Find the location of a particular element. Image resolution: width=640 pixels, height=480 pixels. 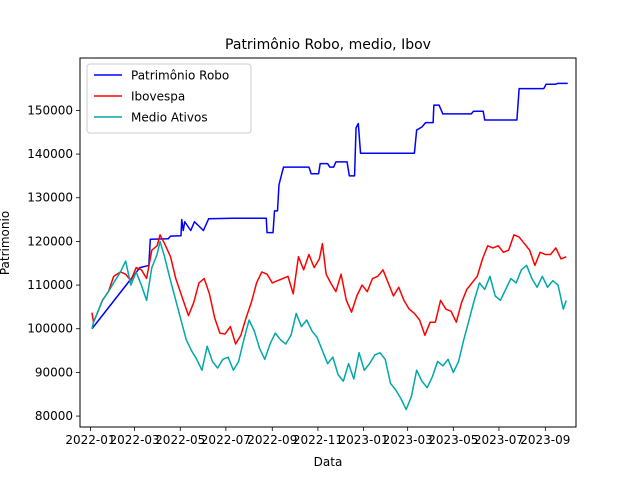

x-tick-label: 2022-01 is located at coordinates (90, 440).